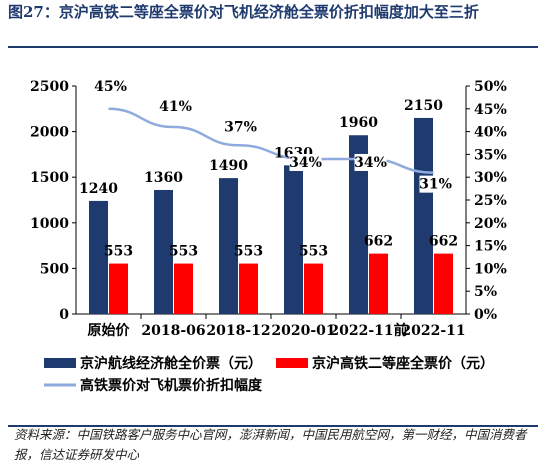 This screenshot has height=466, width=545. I want to click on legend: 京沪航线经济舱全价票（元） 京沪高铁二等座全票价（元） 高铁票价对飞机票价折扣幅度, so click(269, 374).